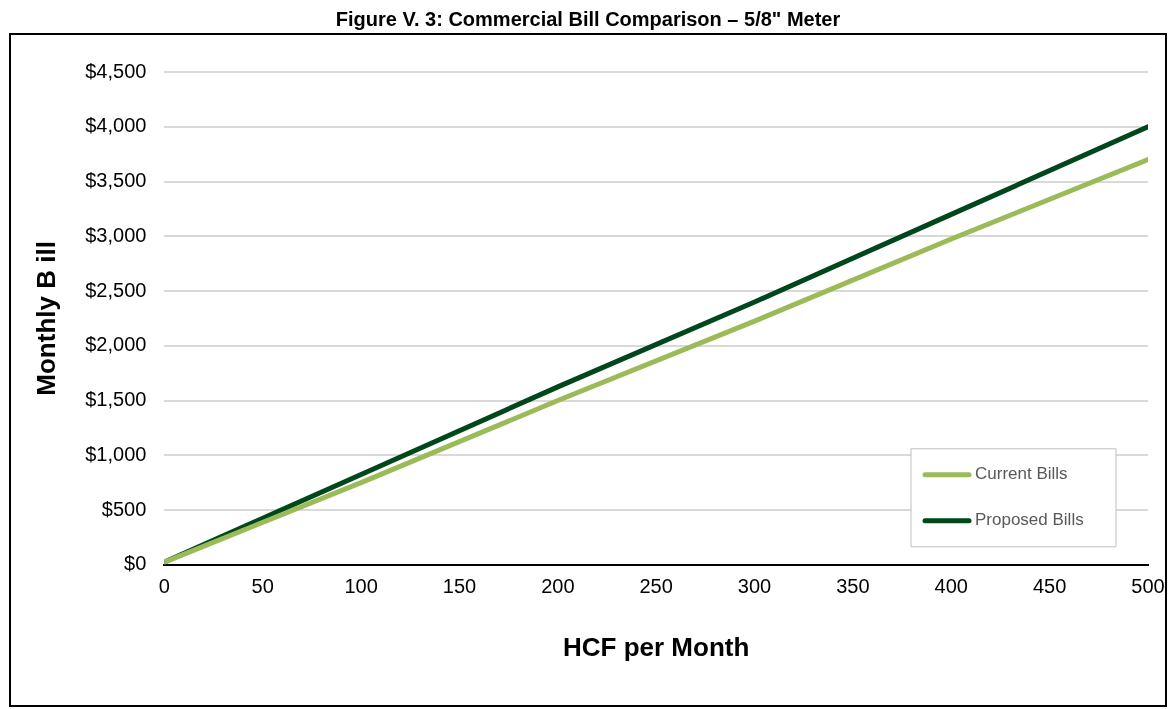 Image resolution: width=1169 pixels, height=709 pixels. I want to click on x-tick-label: 250, so click(656, 586).